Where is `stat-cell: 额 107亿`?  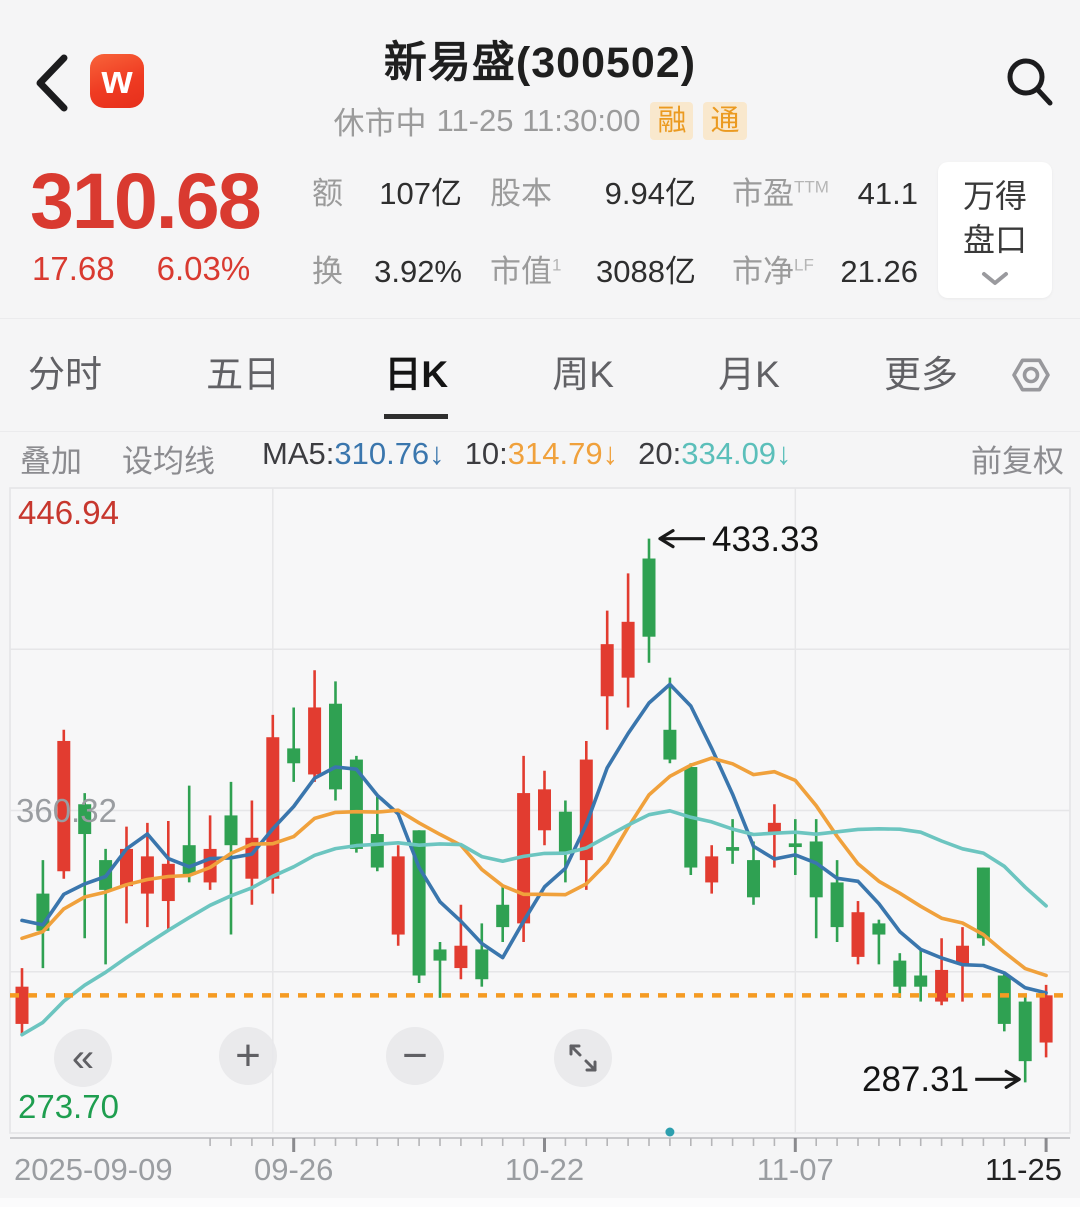 stat-cell: 额 107亿 is located at coordinates (387, 189).